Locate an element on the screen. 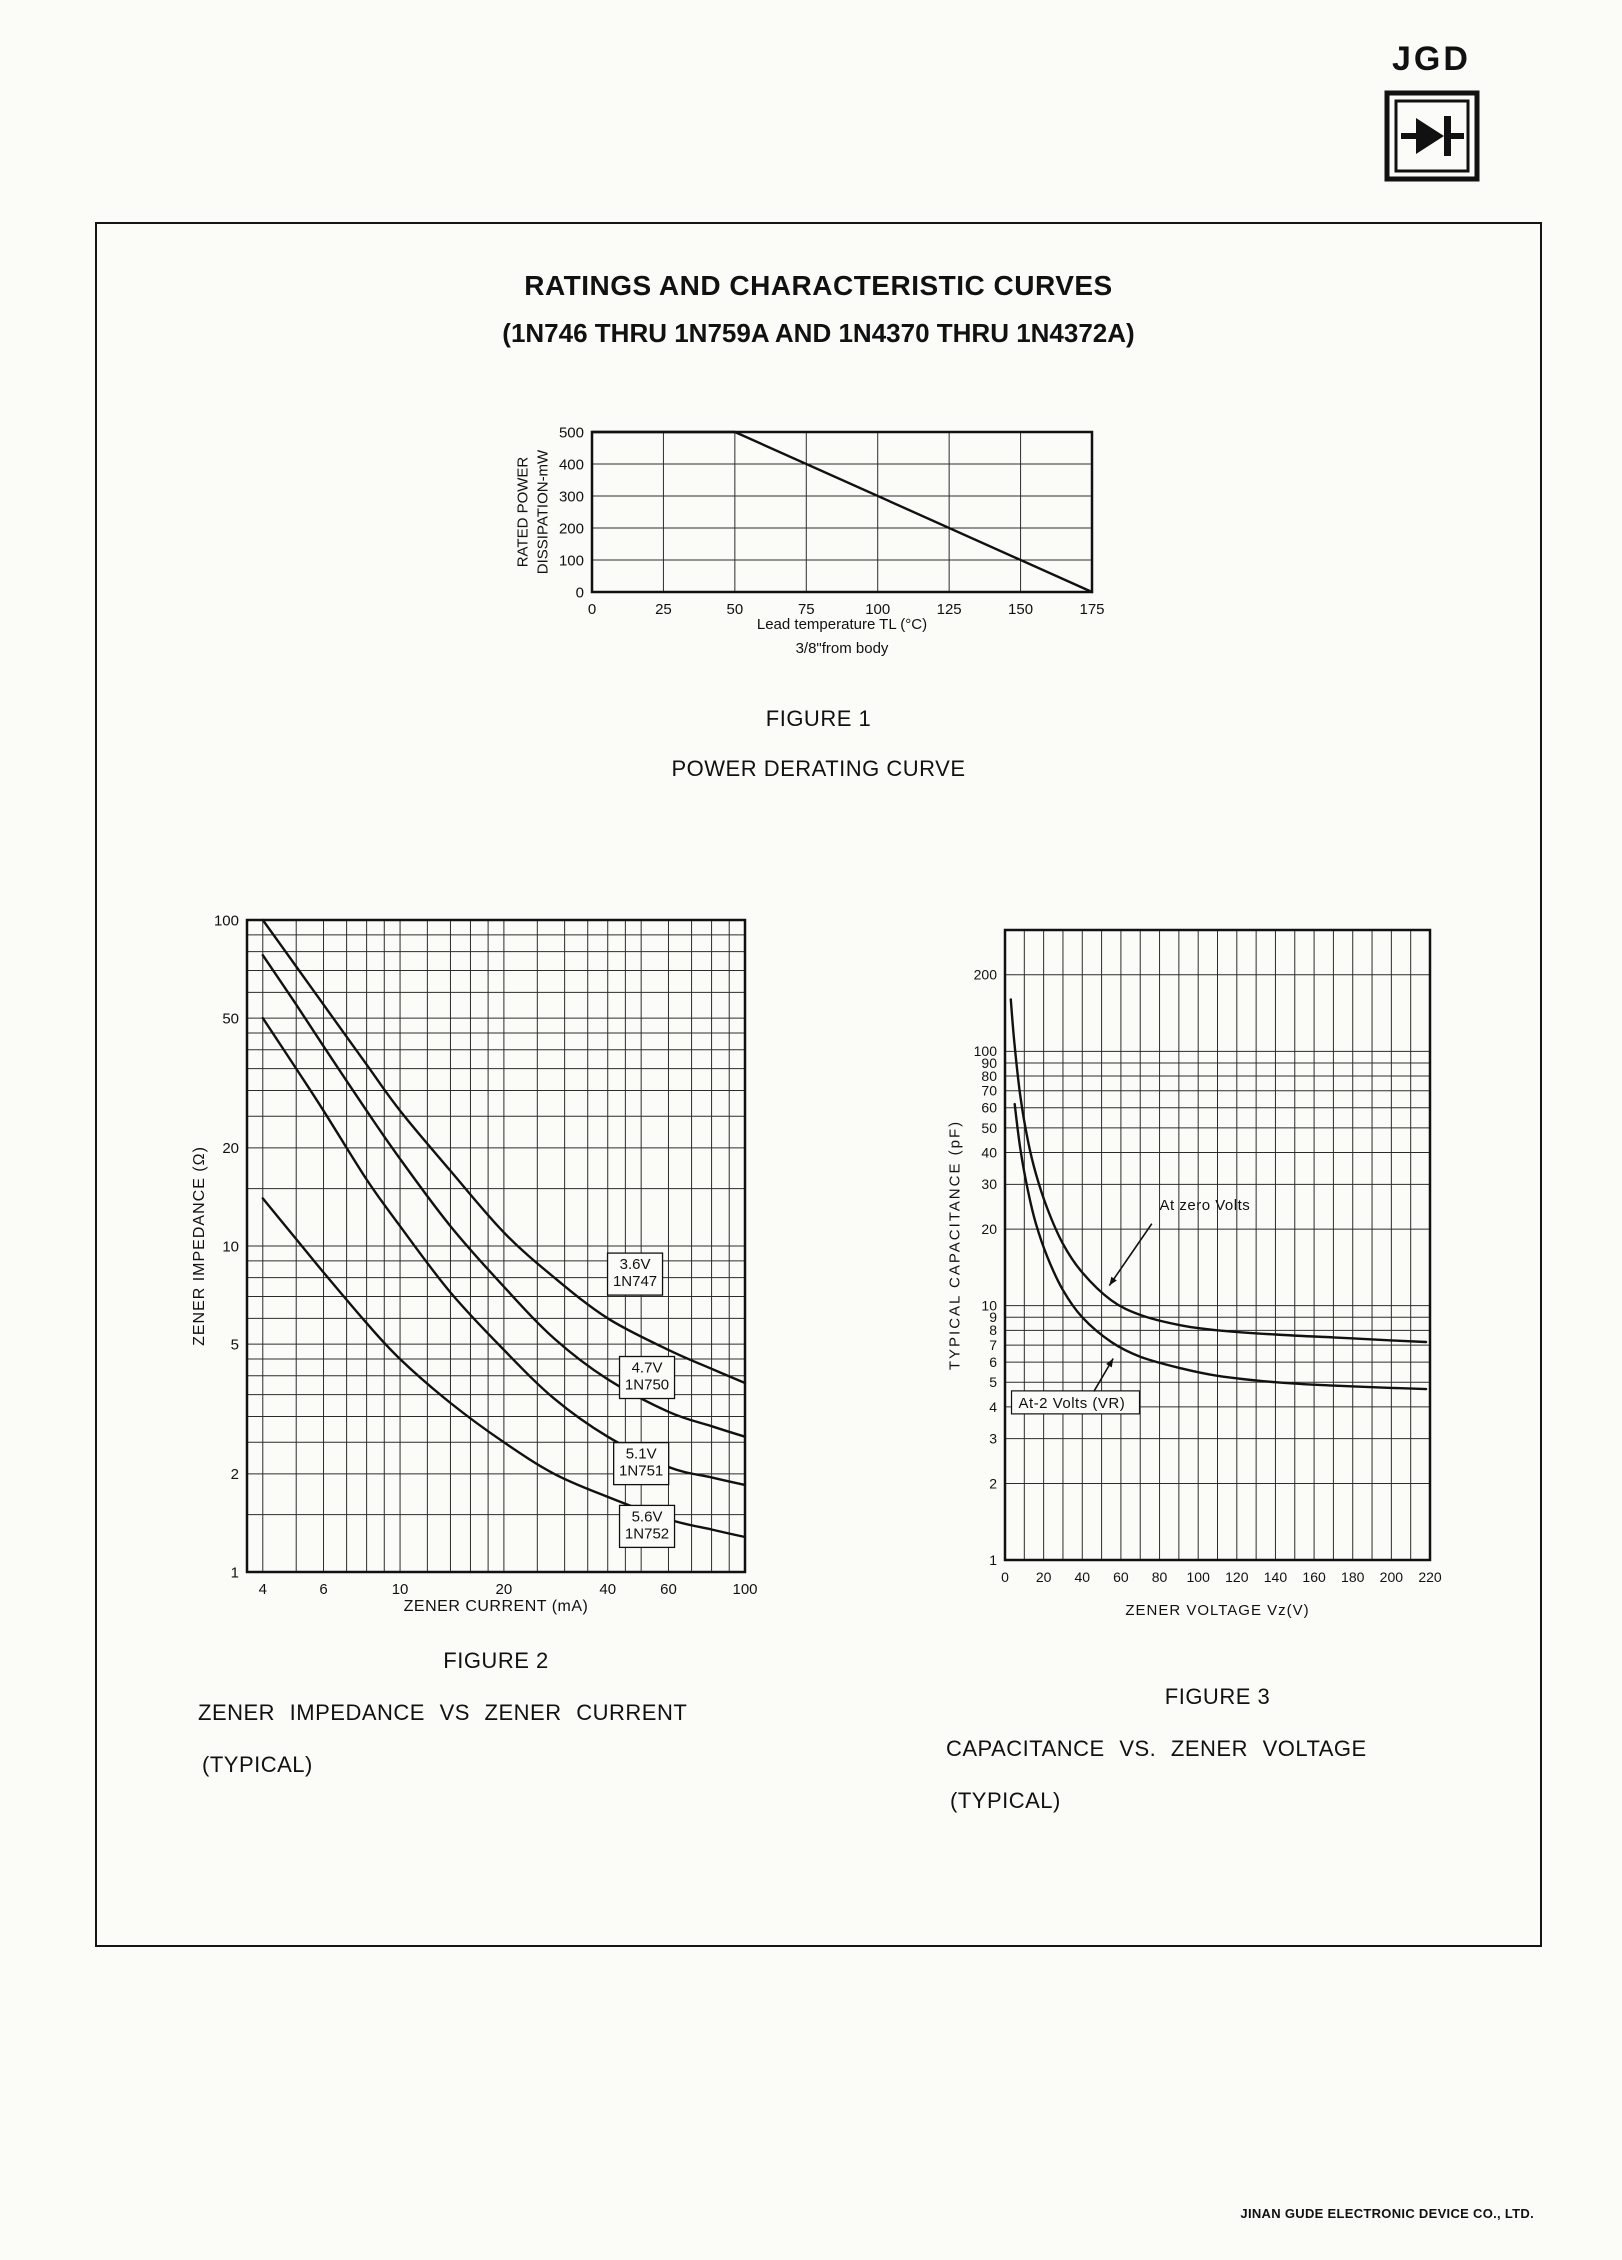 Image resolution: width=1622 pixels, height=2260 pixels. annotation-arrow is located at coordinates (1130, 1254).